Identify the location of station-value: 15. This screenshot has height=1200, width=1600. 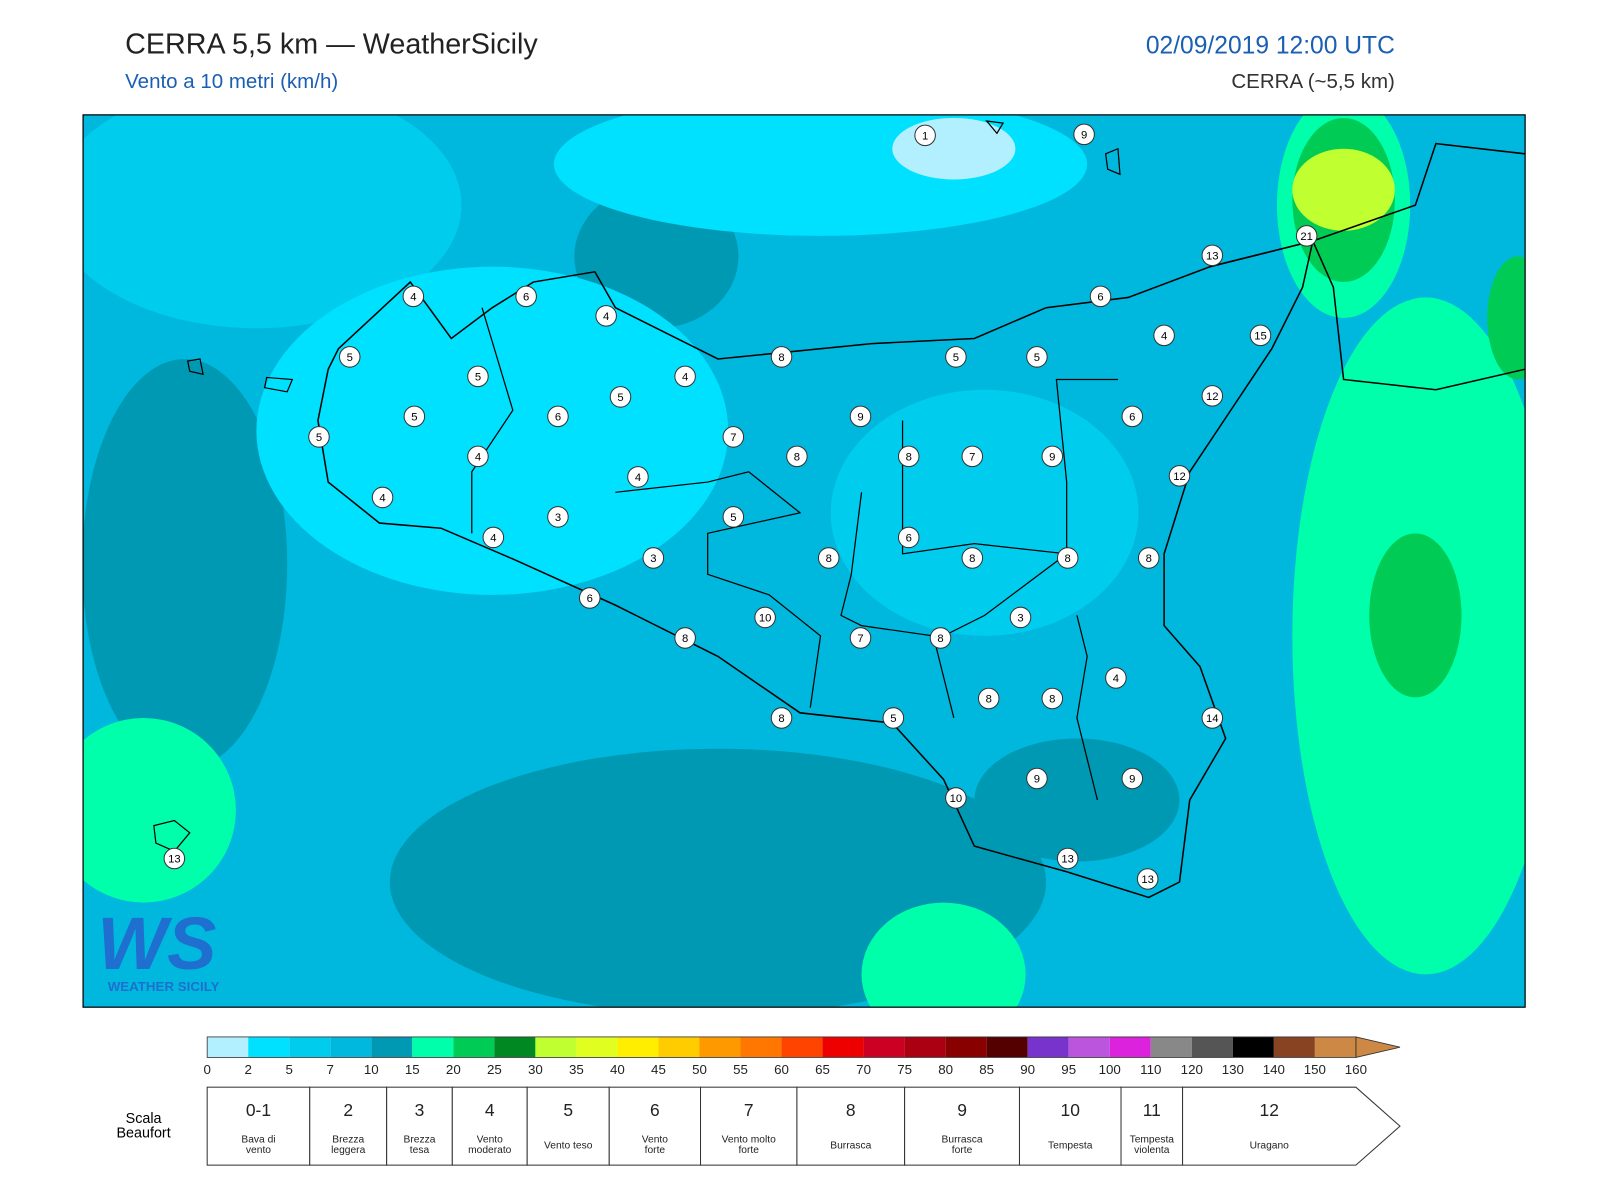
(1260, 336).